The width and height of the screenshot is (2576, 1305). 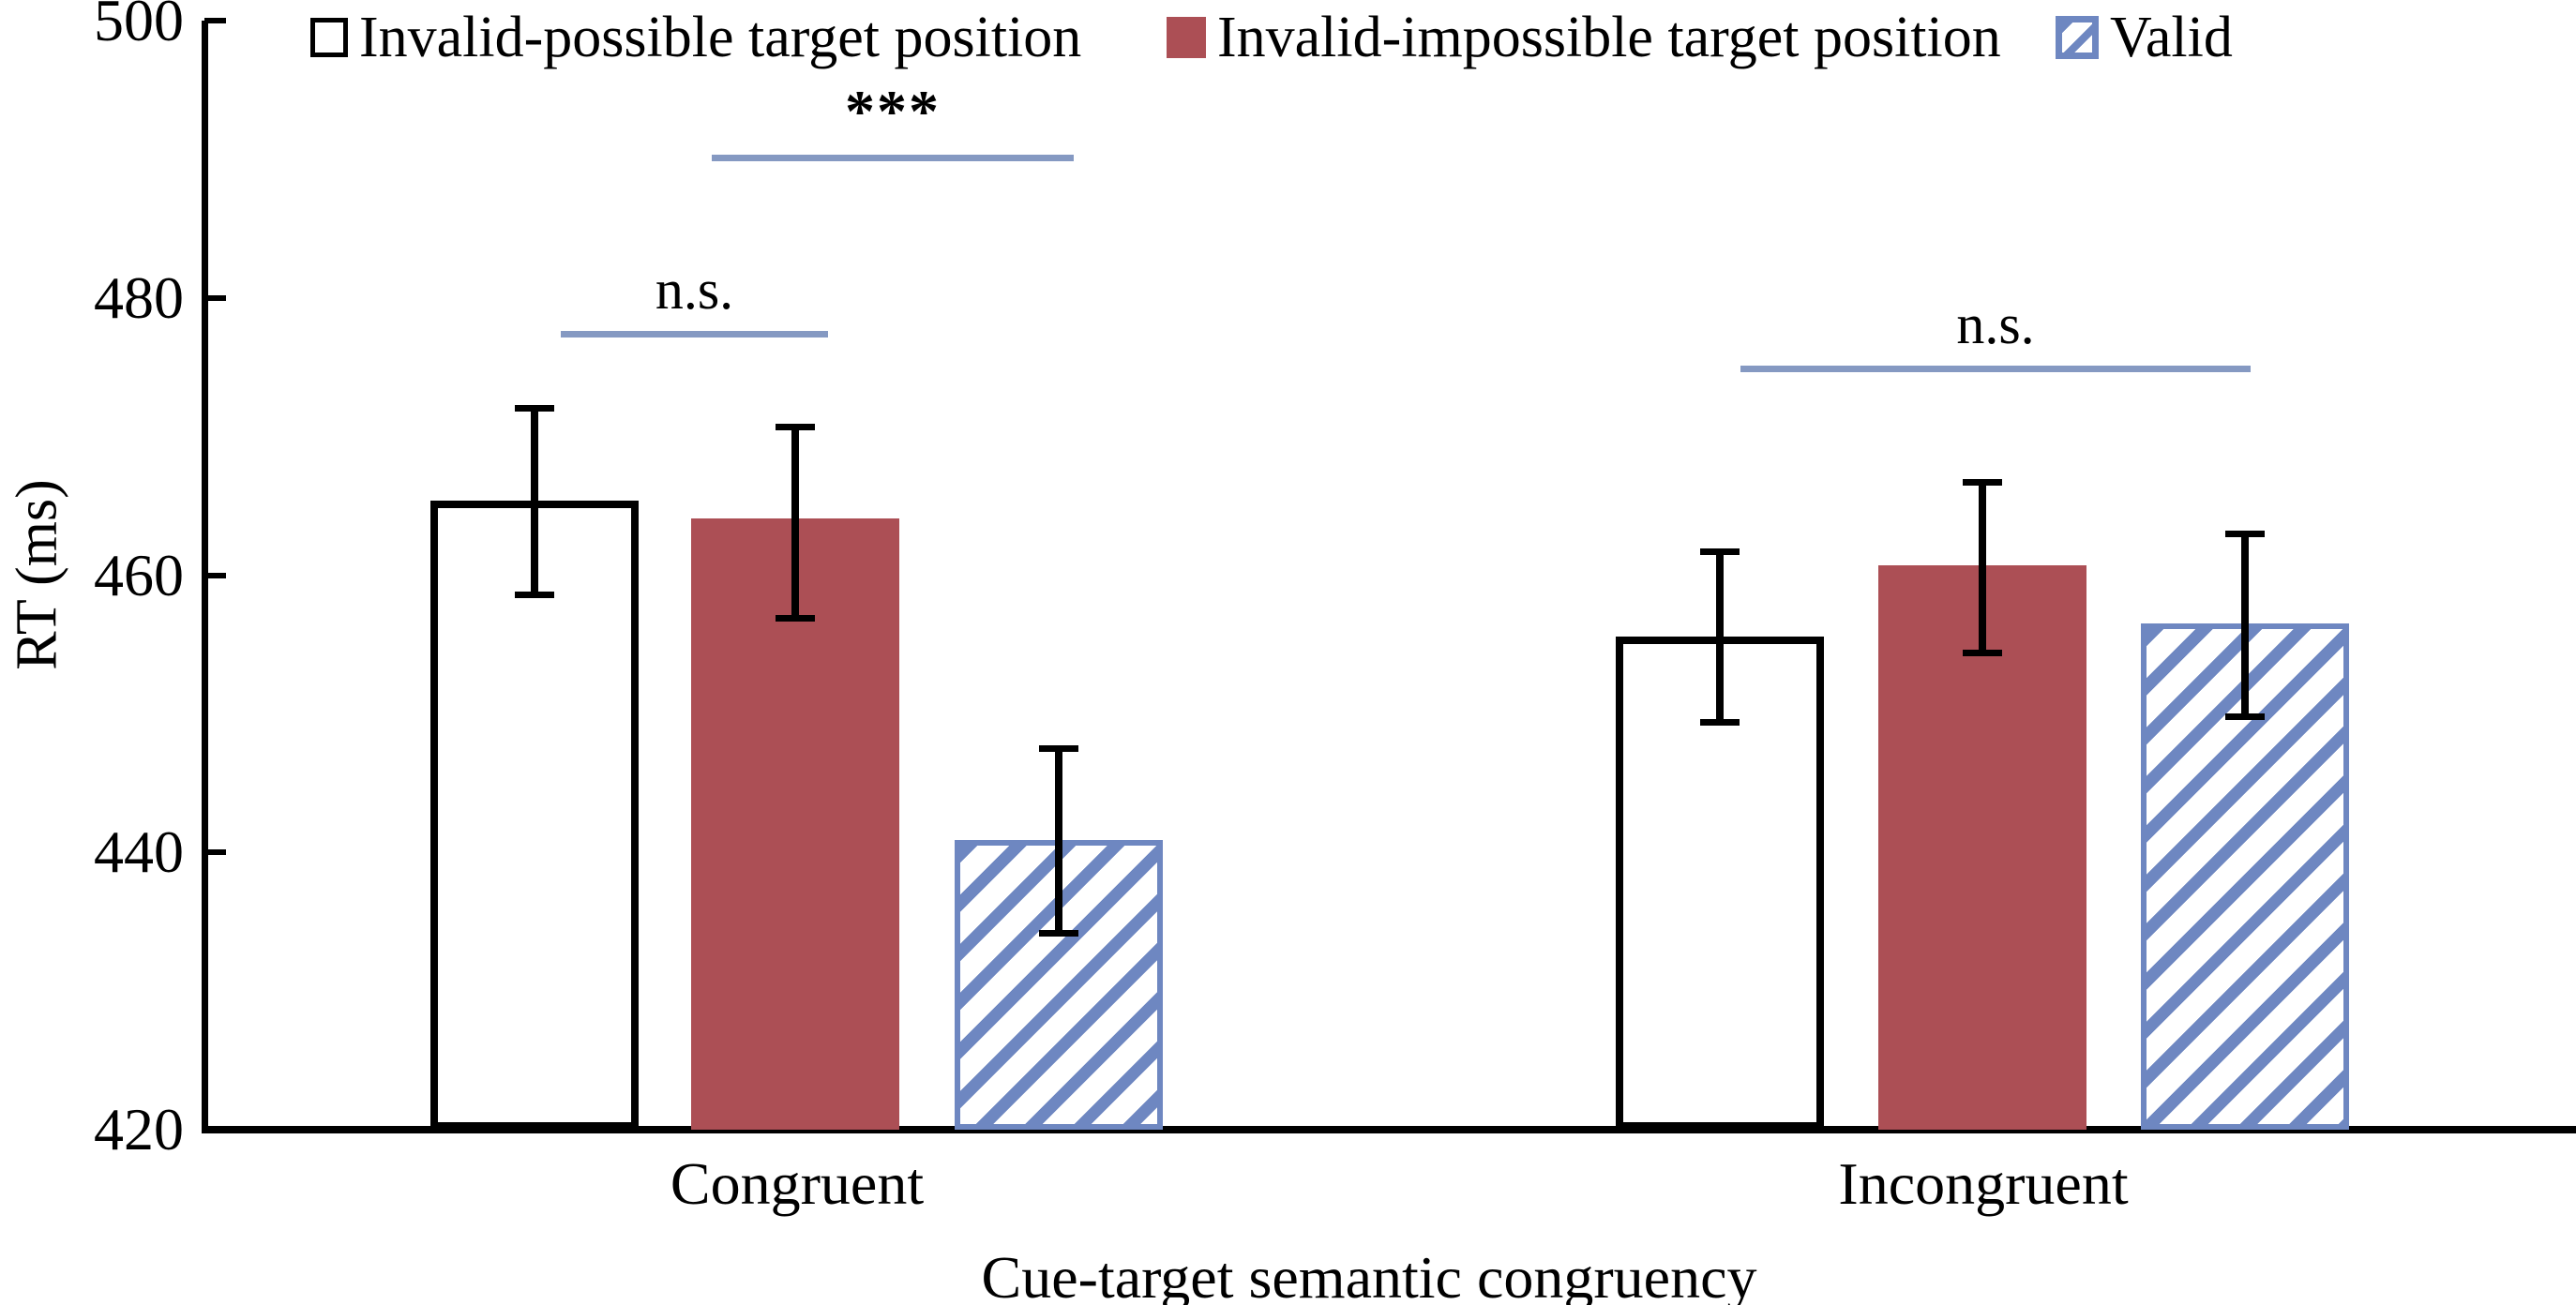 What do you see at coordinates (2245, 534) in the screenshot?
I see `error-bar-cap-top-incongruent-valid` at bounding box center [2245, 534].